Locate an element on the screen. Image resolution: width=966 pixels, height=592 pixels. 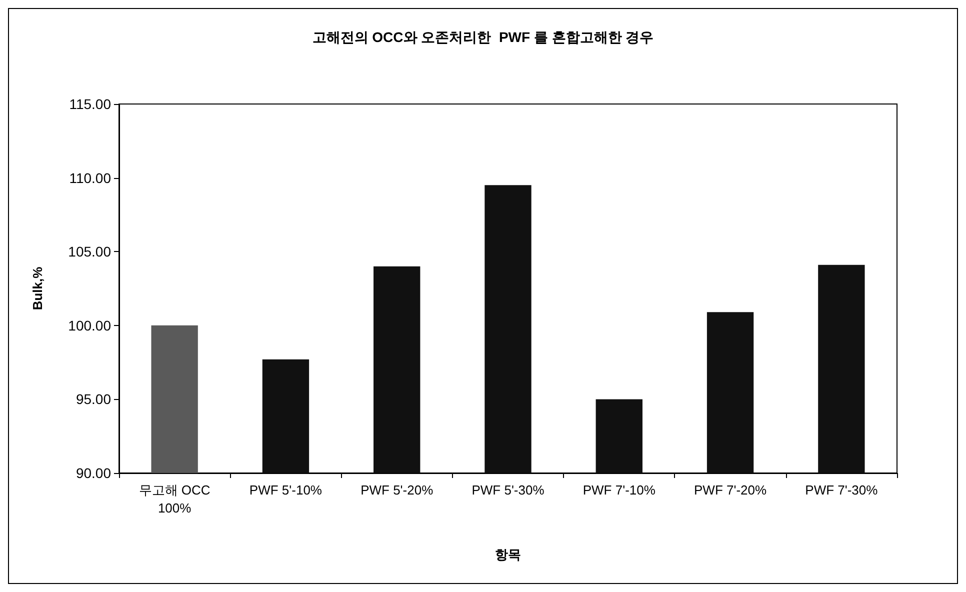
x-tick-label: PWF 5'-10% is located at coordinates (285, 490).